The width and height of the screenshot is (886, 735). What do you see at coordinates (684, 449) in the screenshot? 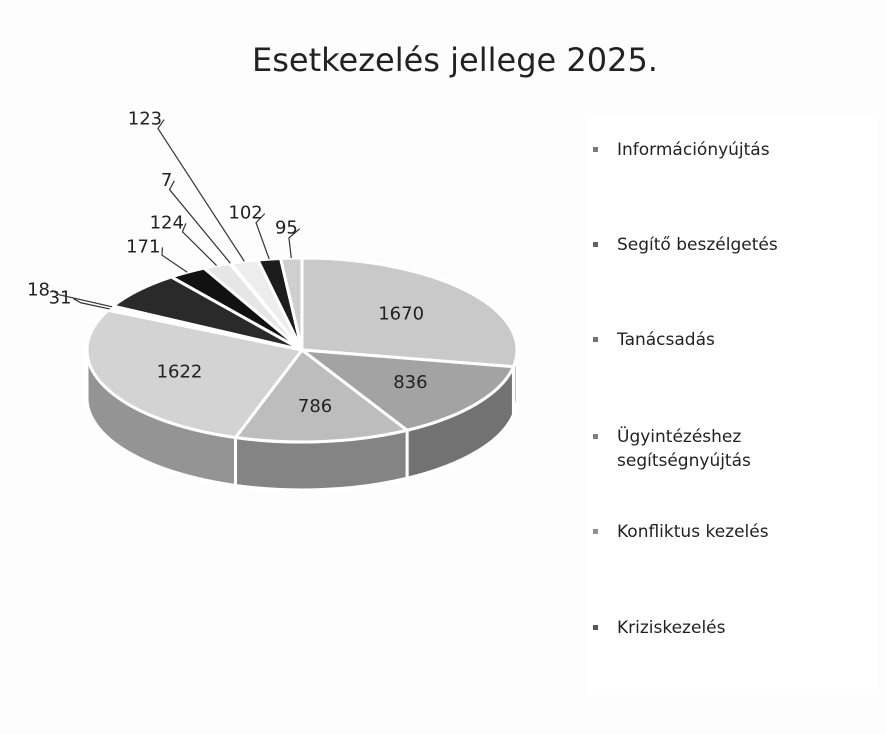
I see `legend-label: Ügyintézéshez segítségnyújtás` at bounding box center [684, 449].